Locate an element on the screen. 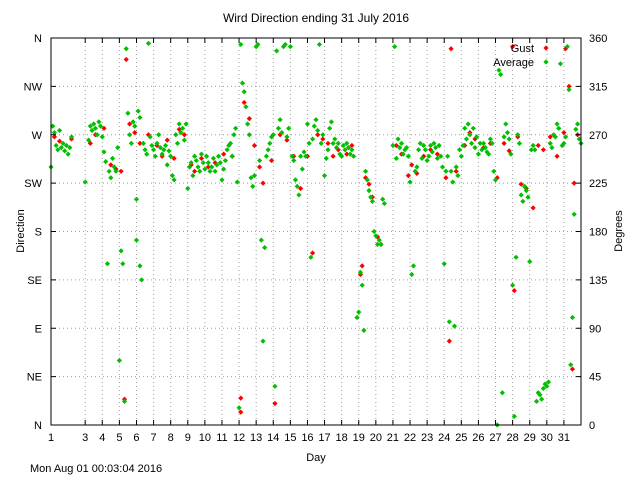 The width and height of the screenshot is (640, 480). x-tick-label: 20 is located at coordinates (376, 438).